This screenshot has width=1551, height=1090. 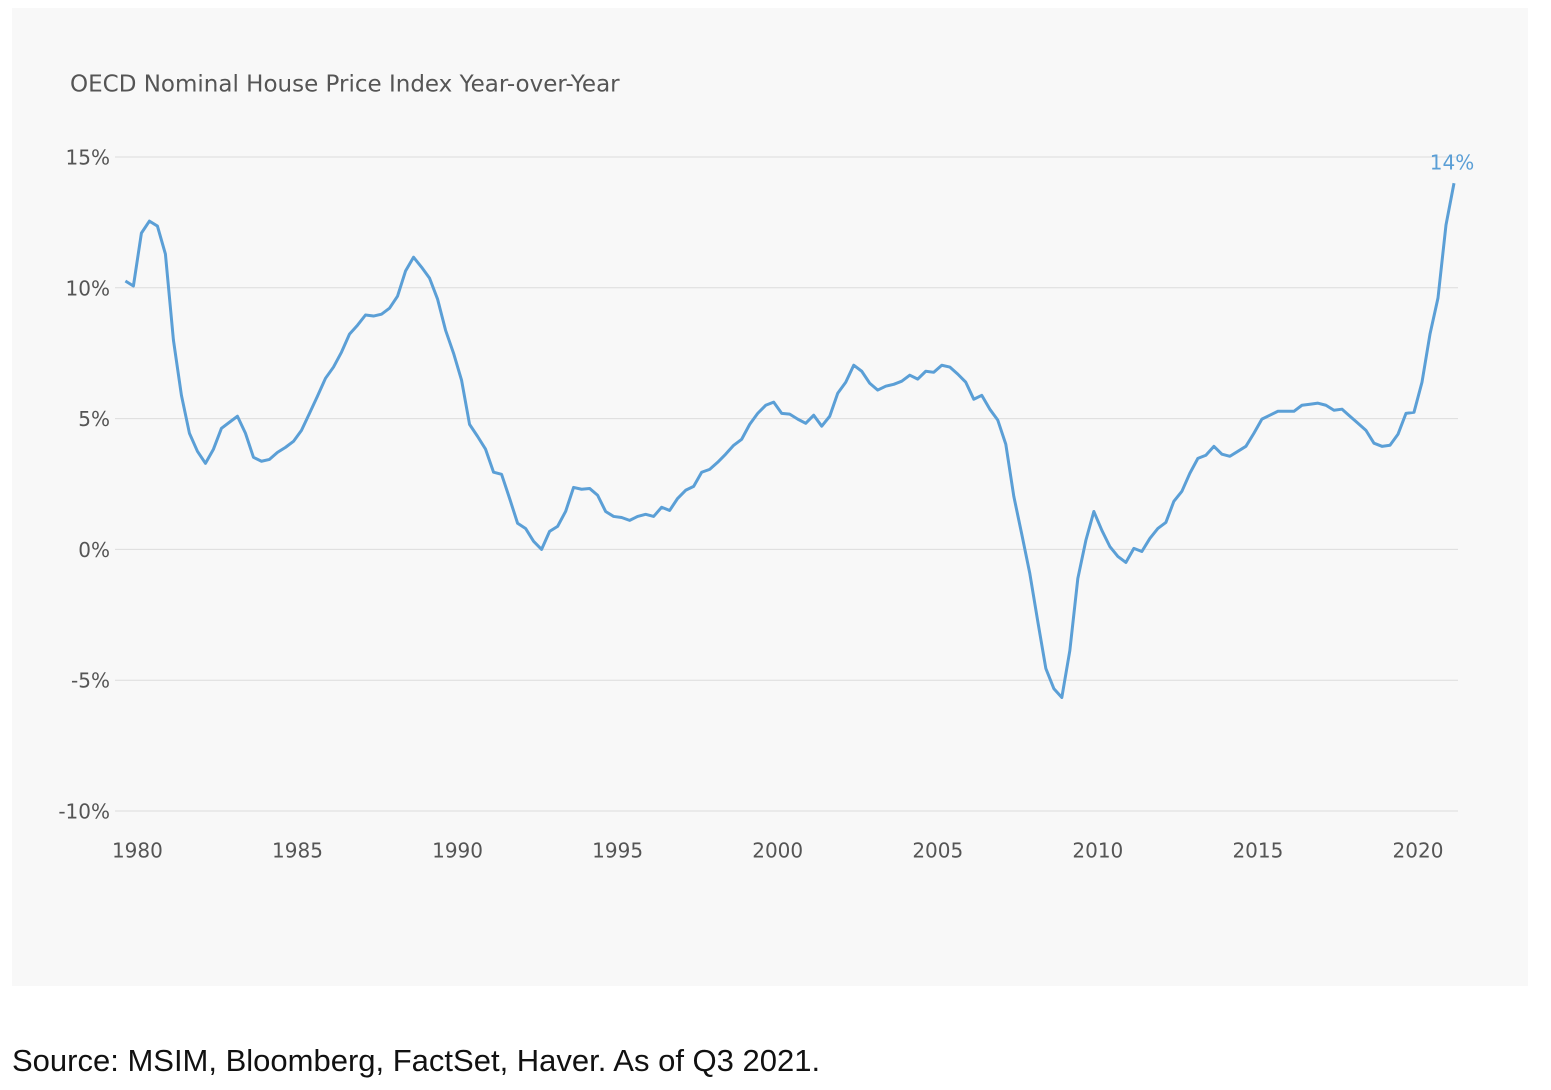 I want to click on data-label: 14%, so click(x=1452, y=163).